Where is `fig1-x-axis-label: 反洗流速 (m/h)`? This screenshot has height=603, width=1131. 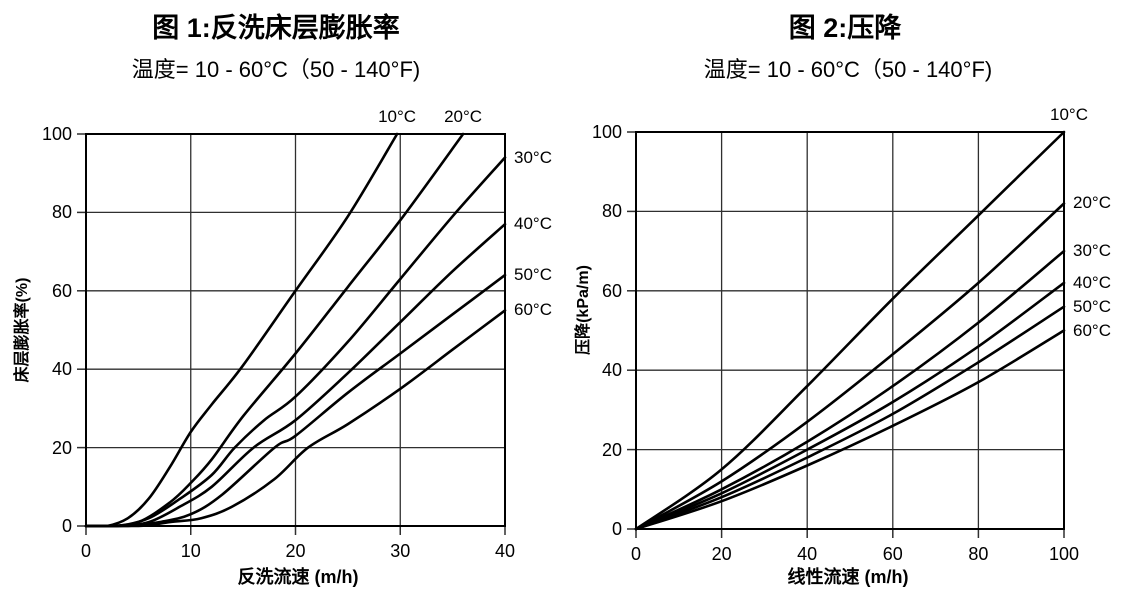 fig1-x-axis-label: 反洗流速 (m/h) is located at coordinates (298, 577).